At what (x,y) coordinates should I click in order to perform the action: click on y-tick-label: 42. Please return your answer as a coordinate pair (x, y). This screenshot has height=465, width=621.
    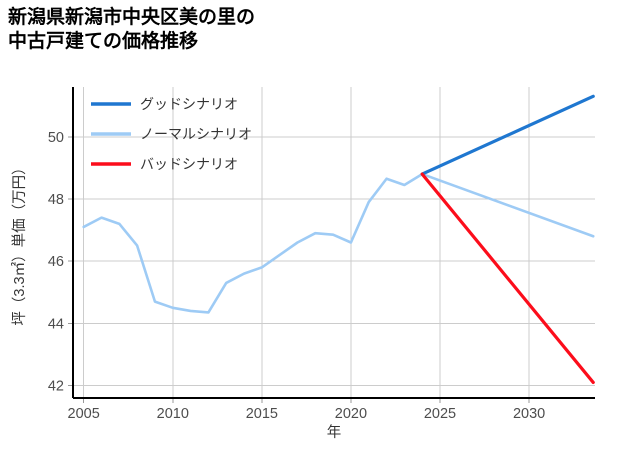
    Looking at the image, I should click on (56, 387).